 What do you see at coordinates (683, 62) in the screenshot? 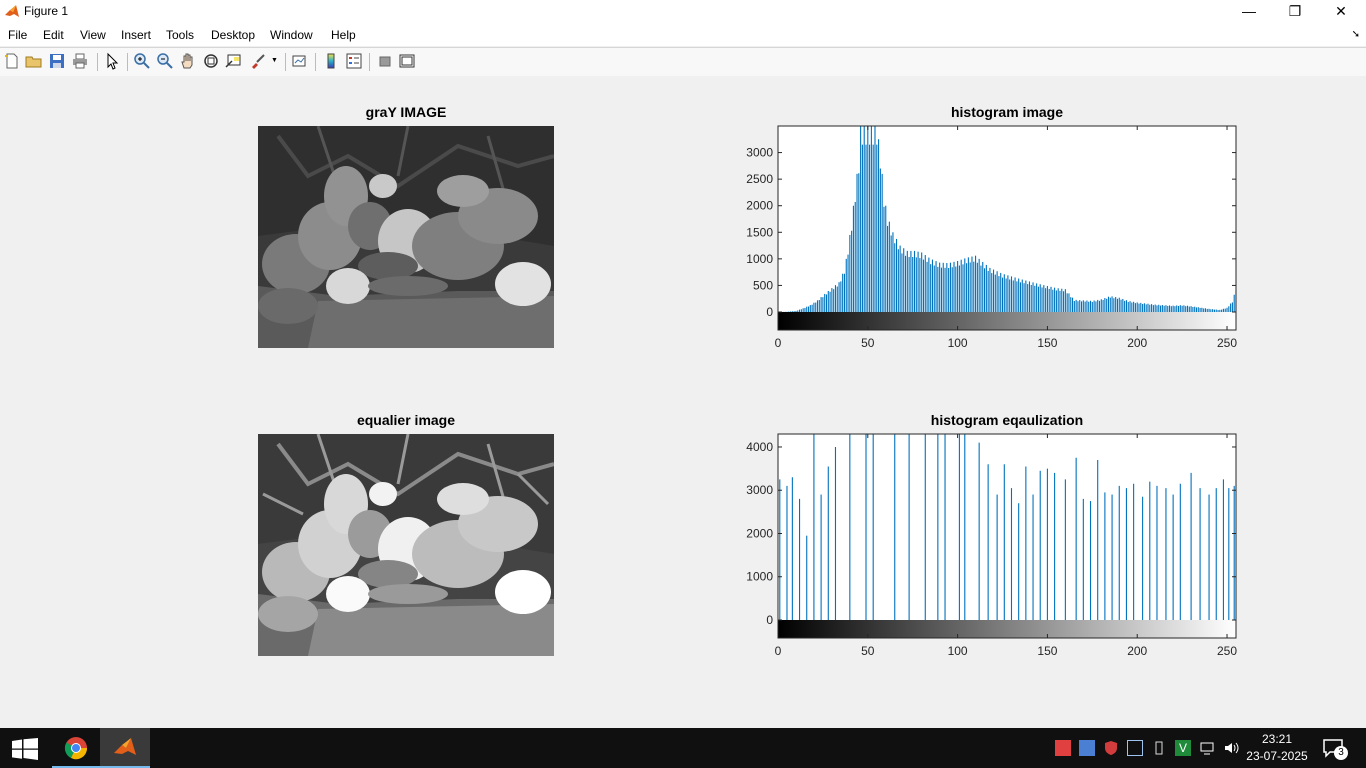
I see `figure-toolbar: ▼` at bounding box center [683, 62].